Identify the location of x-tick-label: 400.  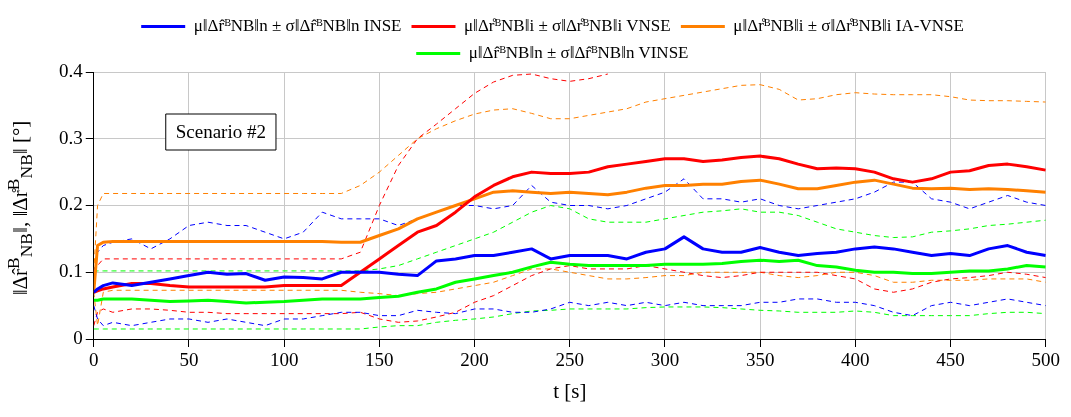
(855, 360).